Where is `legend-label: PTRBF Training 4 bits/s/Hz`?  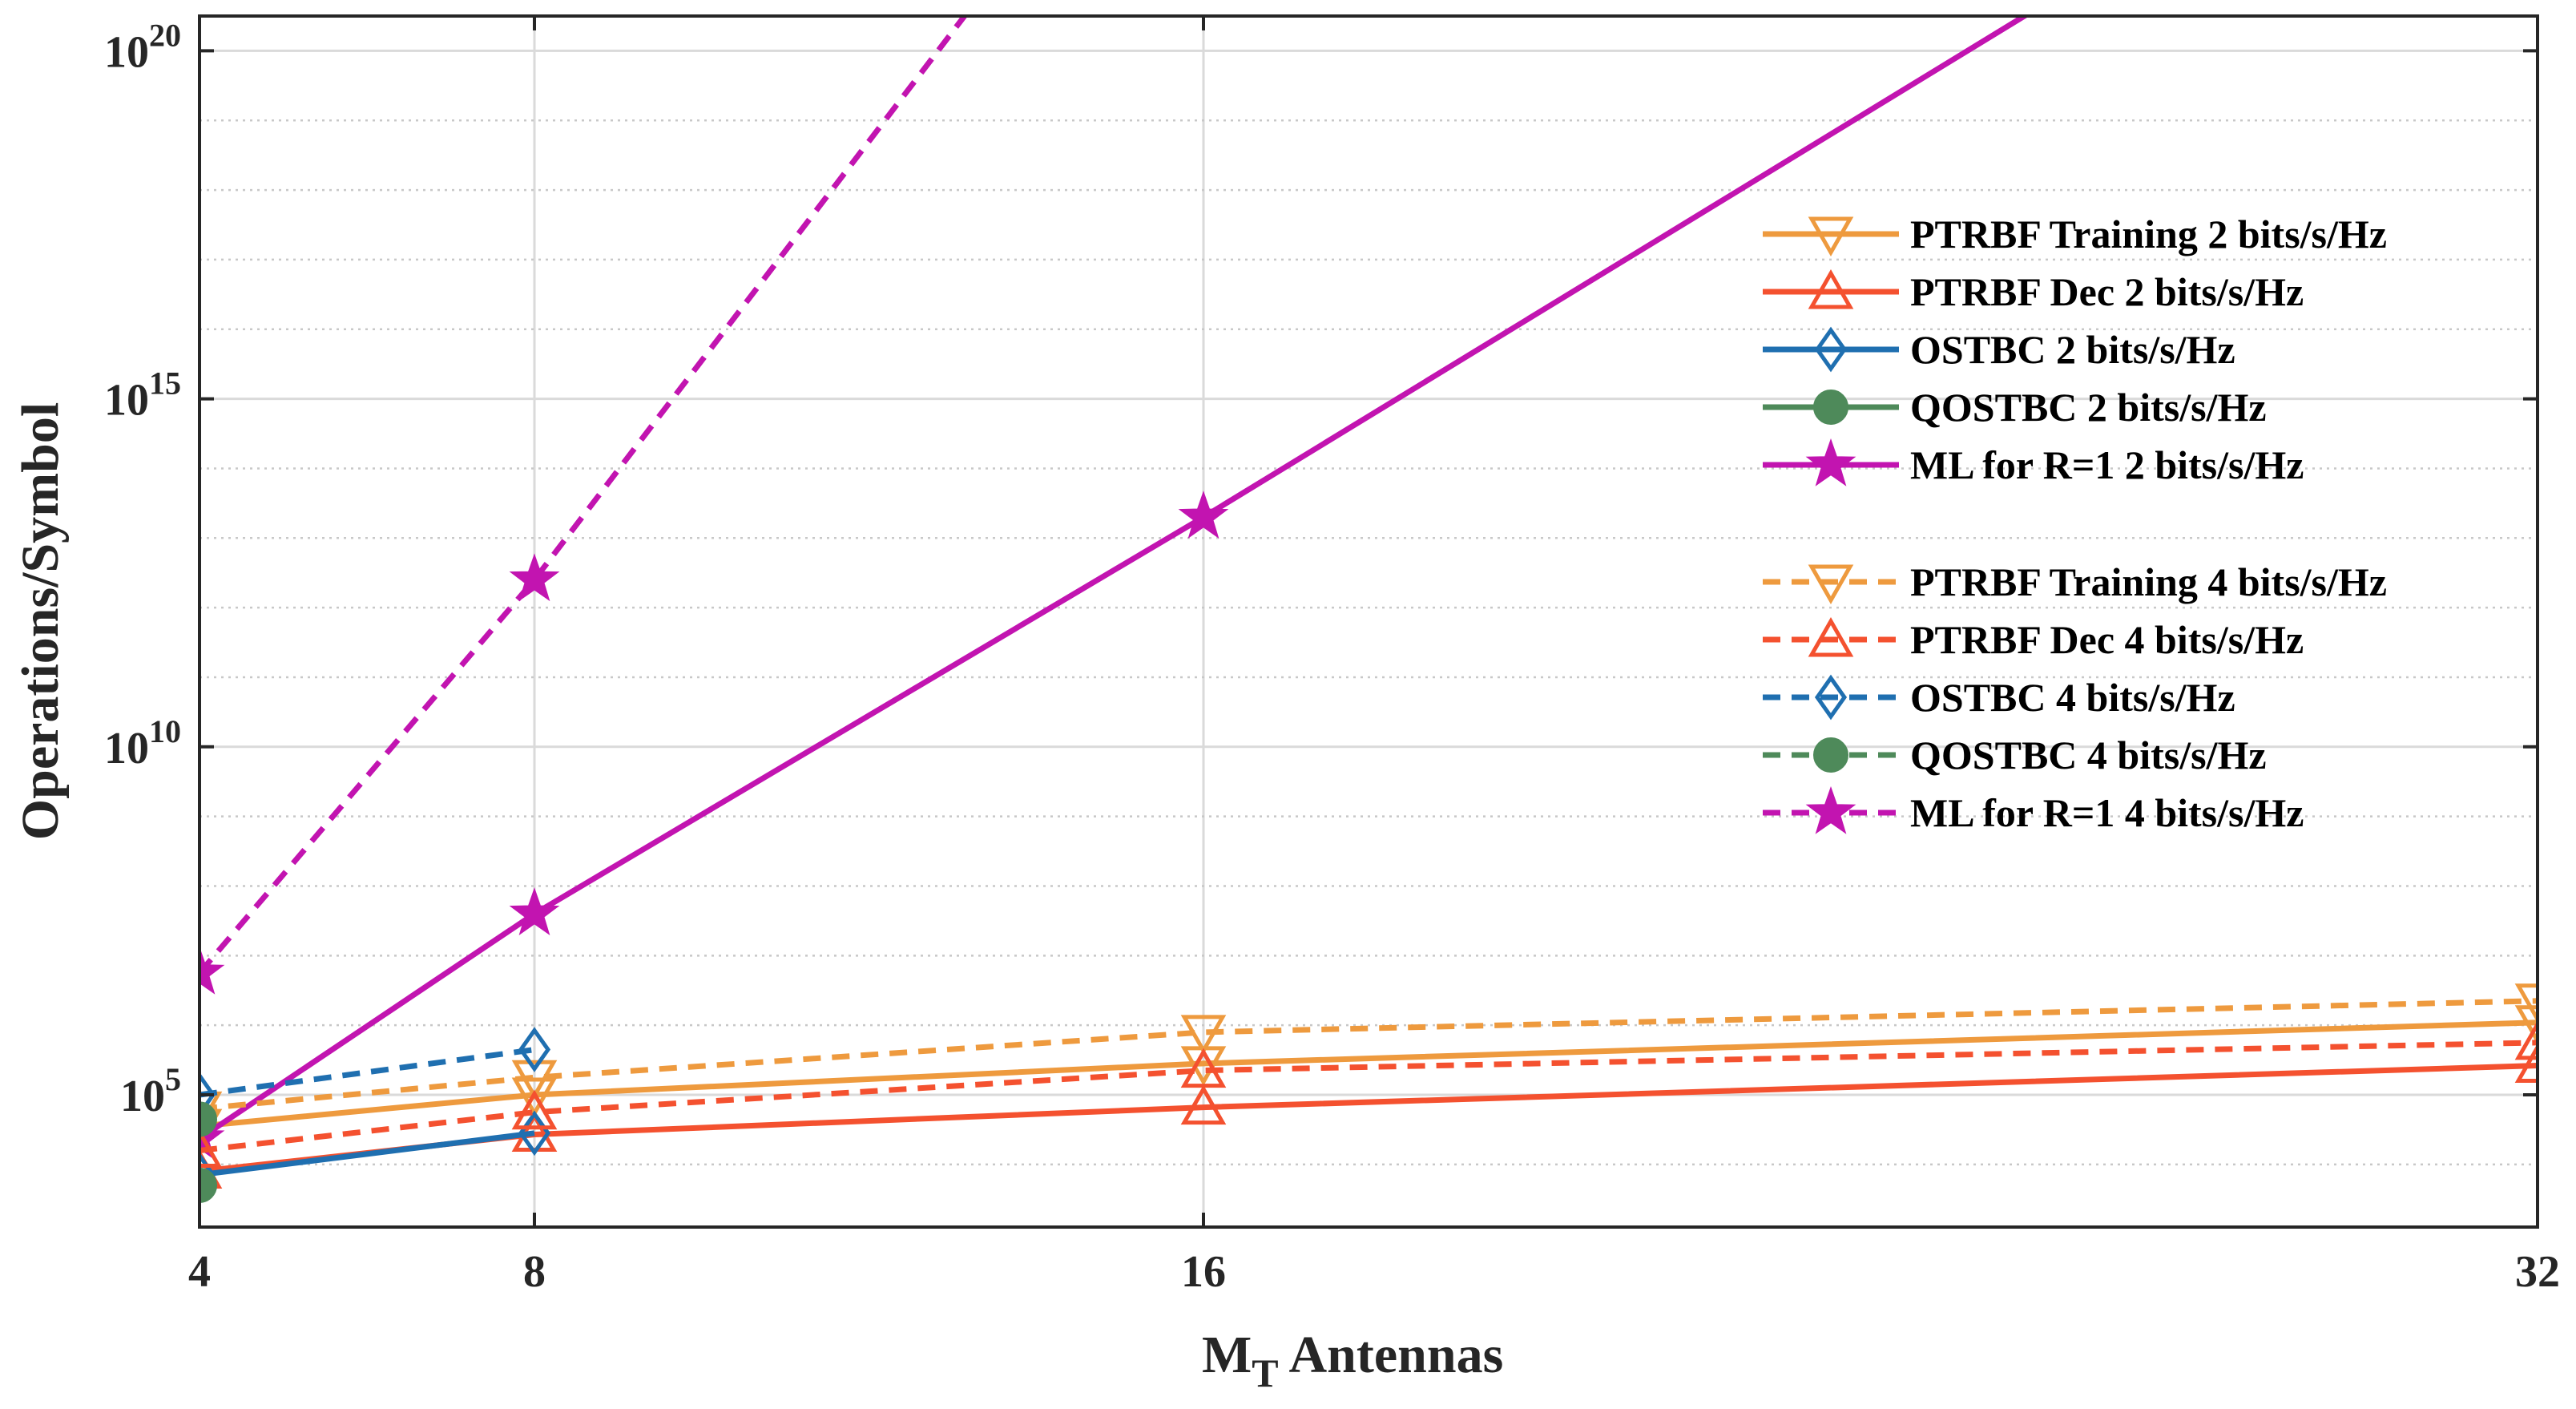
legend-label: PTRBF Training 4 bits/s/Hz is located at coordinates (2148, 581).